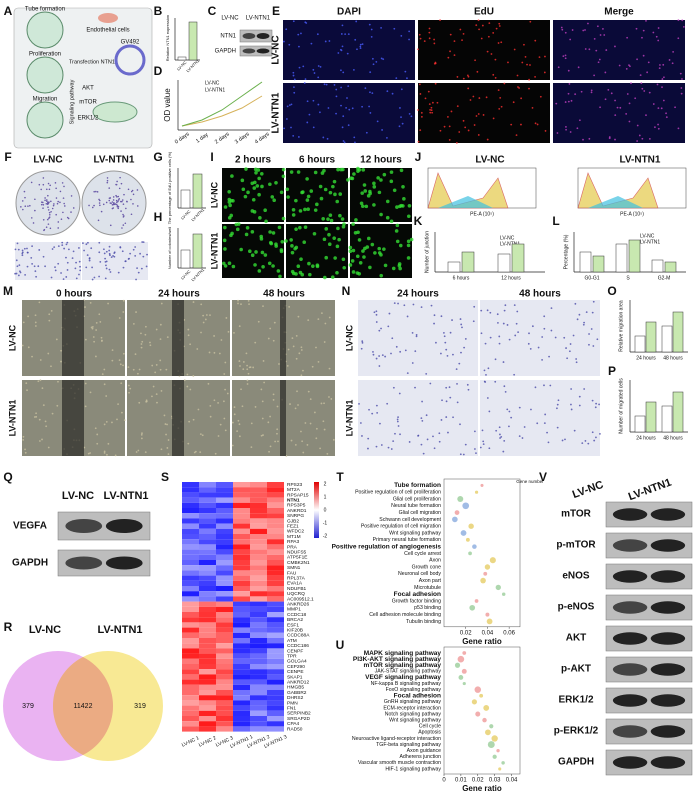 This screenshot has height=793, width=695. Describe the element at coordinates (430, 581) in the screenshot. I see `label: Axon part` at that location.